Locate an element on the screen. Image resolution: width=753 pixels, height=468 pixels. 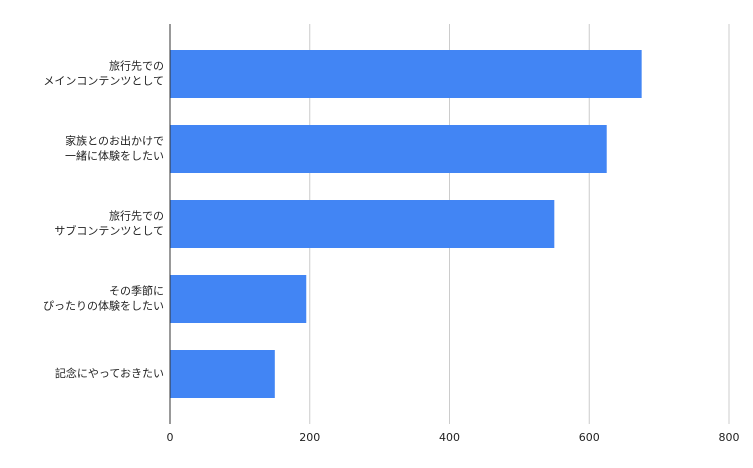
x-tick-label: 400 is located at coordinates (449, 437).